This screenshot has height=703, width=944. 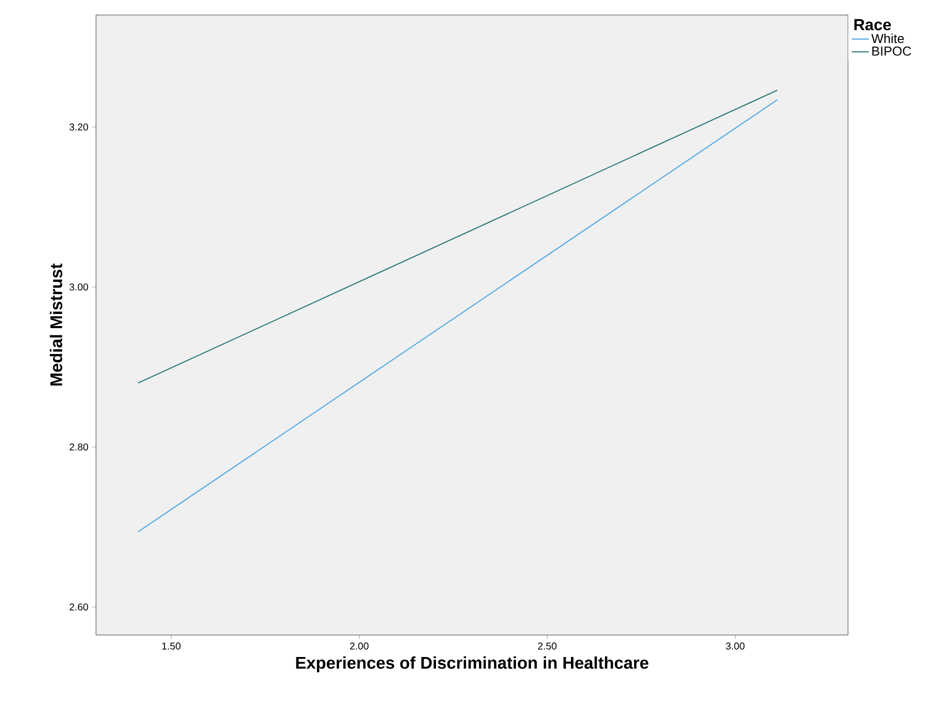 What do you see at coordinates (79, 447) in the screenshot?
I see `y-tick-label: 2.80` at bounding box center [79, 447].